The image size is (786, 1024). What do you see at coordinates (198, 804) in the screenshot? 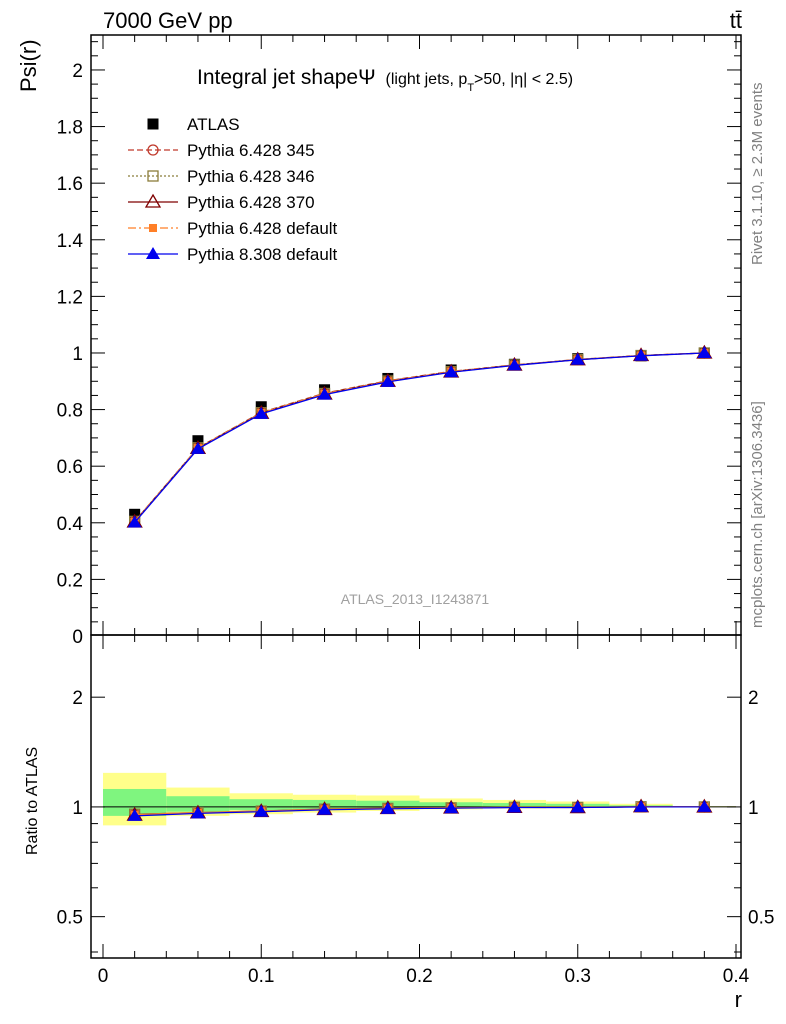
I see `ratio-band-inner` at bounding box center [198, 804].